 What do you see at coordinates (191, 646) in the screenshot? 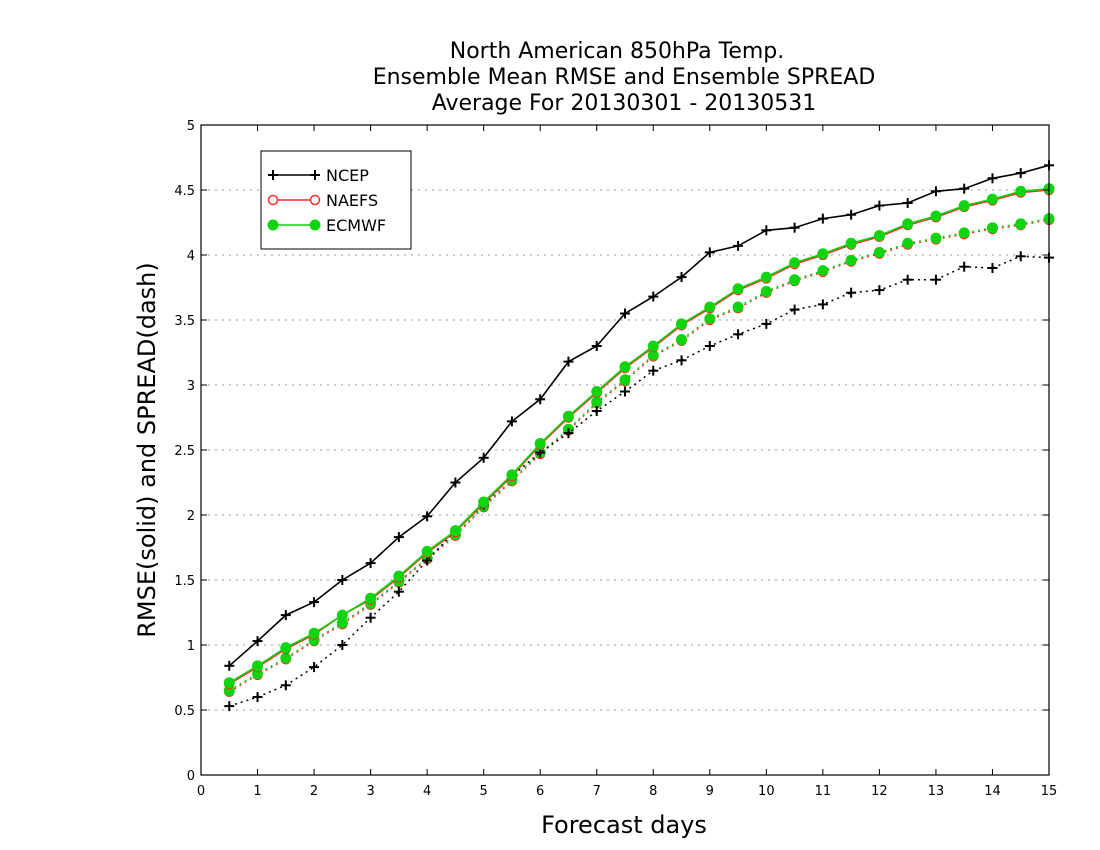
I see `y-tick-label: 1` at bounding box center [191, 646].